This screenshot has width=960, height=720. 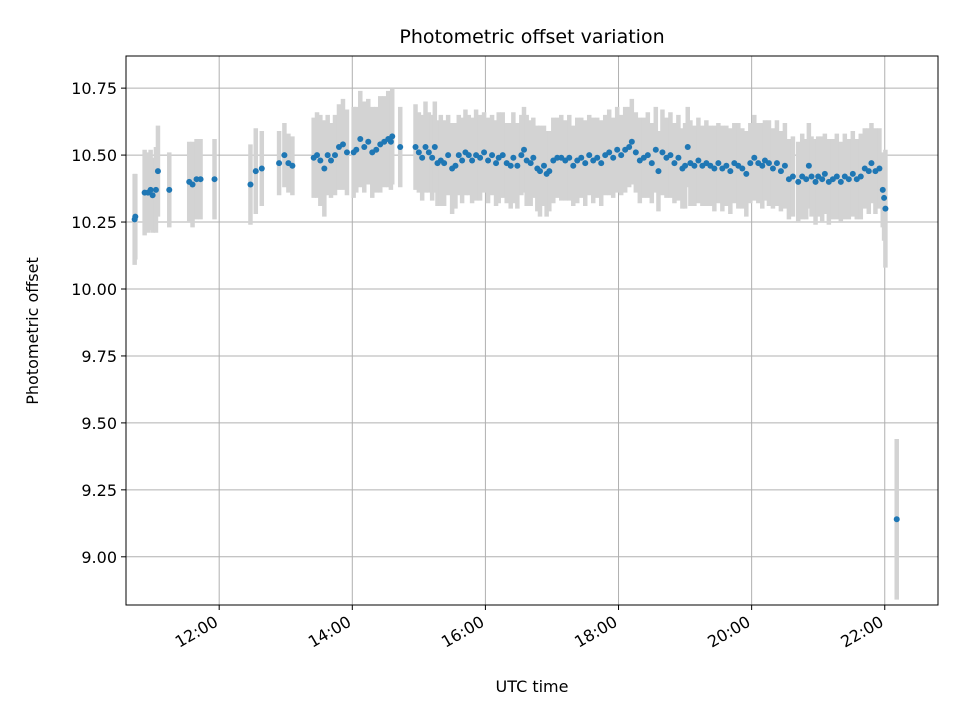 What do you see at coordinates (94, 289) in the screenshot?
I see `y-tick-label: 10.00` at bounding box center [94, 289].